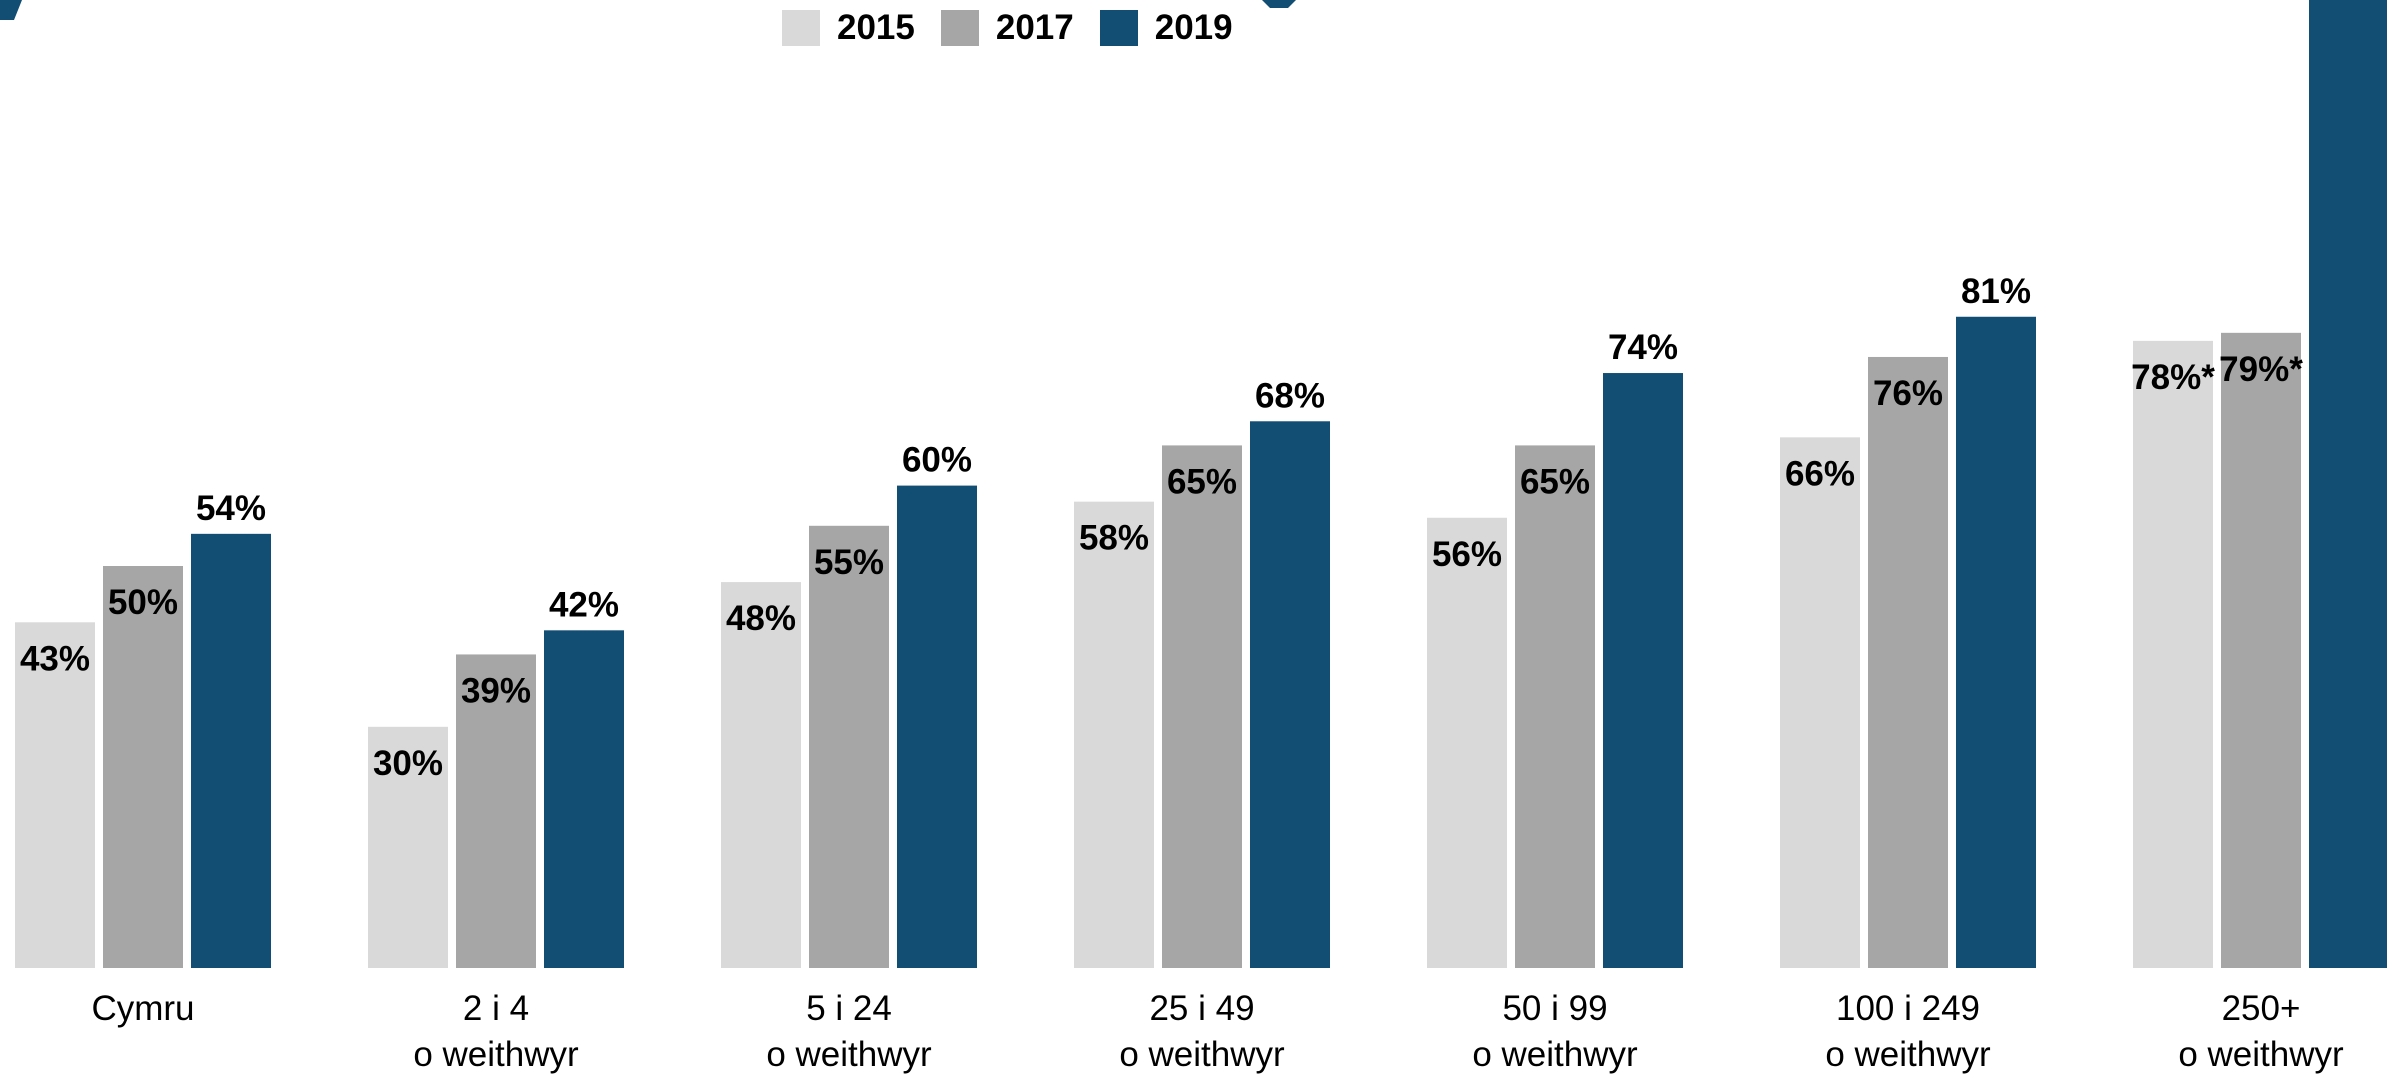 This screenshot has height=1074, width=2387. What do you see at coordinates (1996, 291) in the screenshot?
I see `value-label-2019-5: 81%` at bounding box center [1996, 291].